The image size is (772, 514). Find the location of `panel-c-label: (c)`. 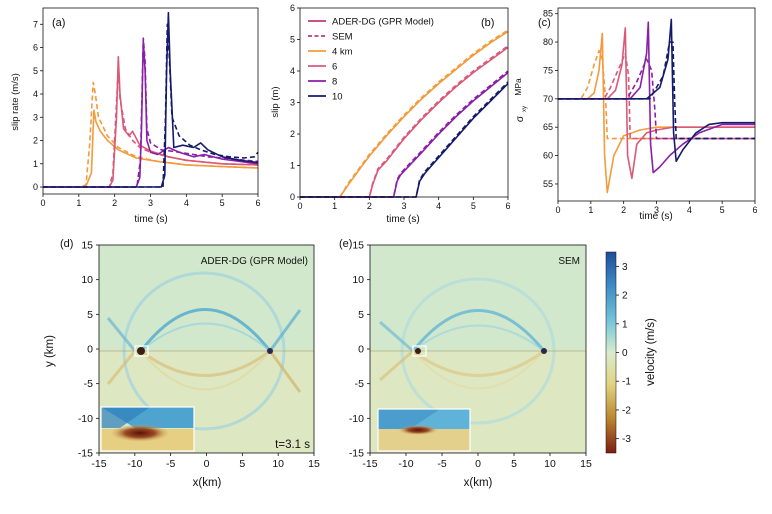

panel-c-label: (c) is located at coordinates (544, 23).